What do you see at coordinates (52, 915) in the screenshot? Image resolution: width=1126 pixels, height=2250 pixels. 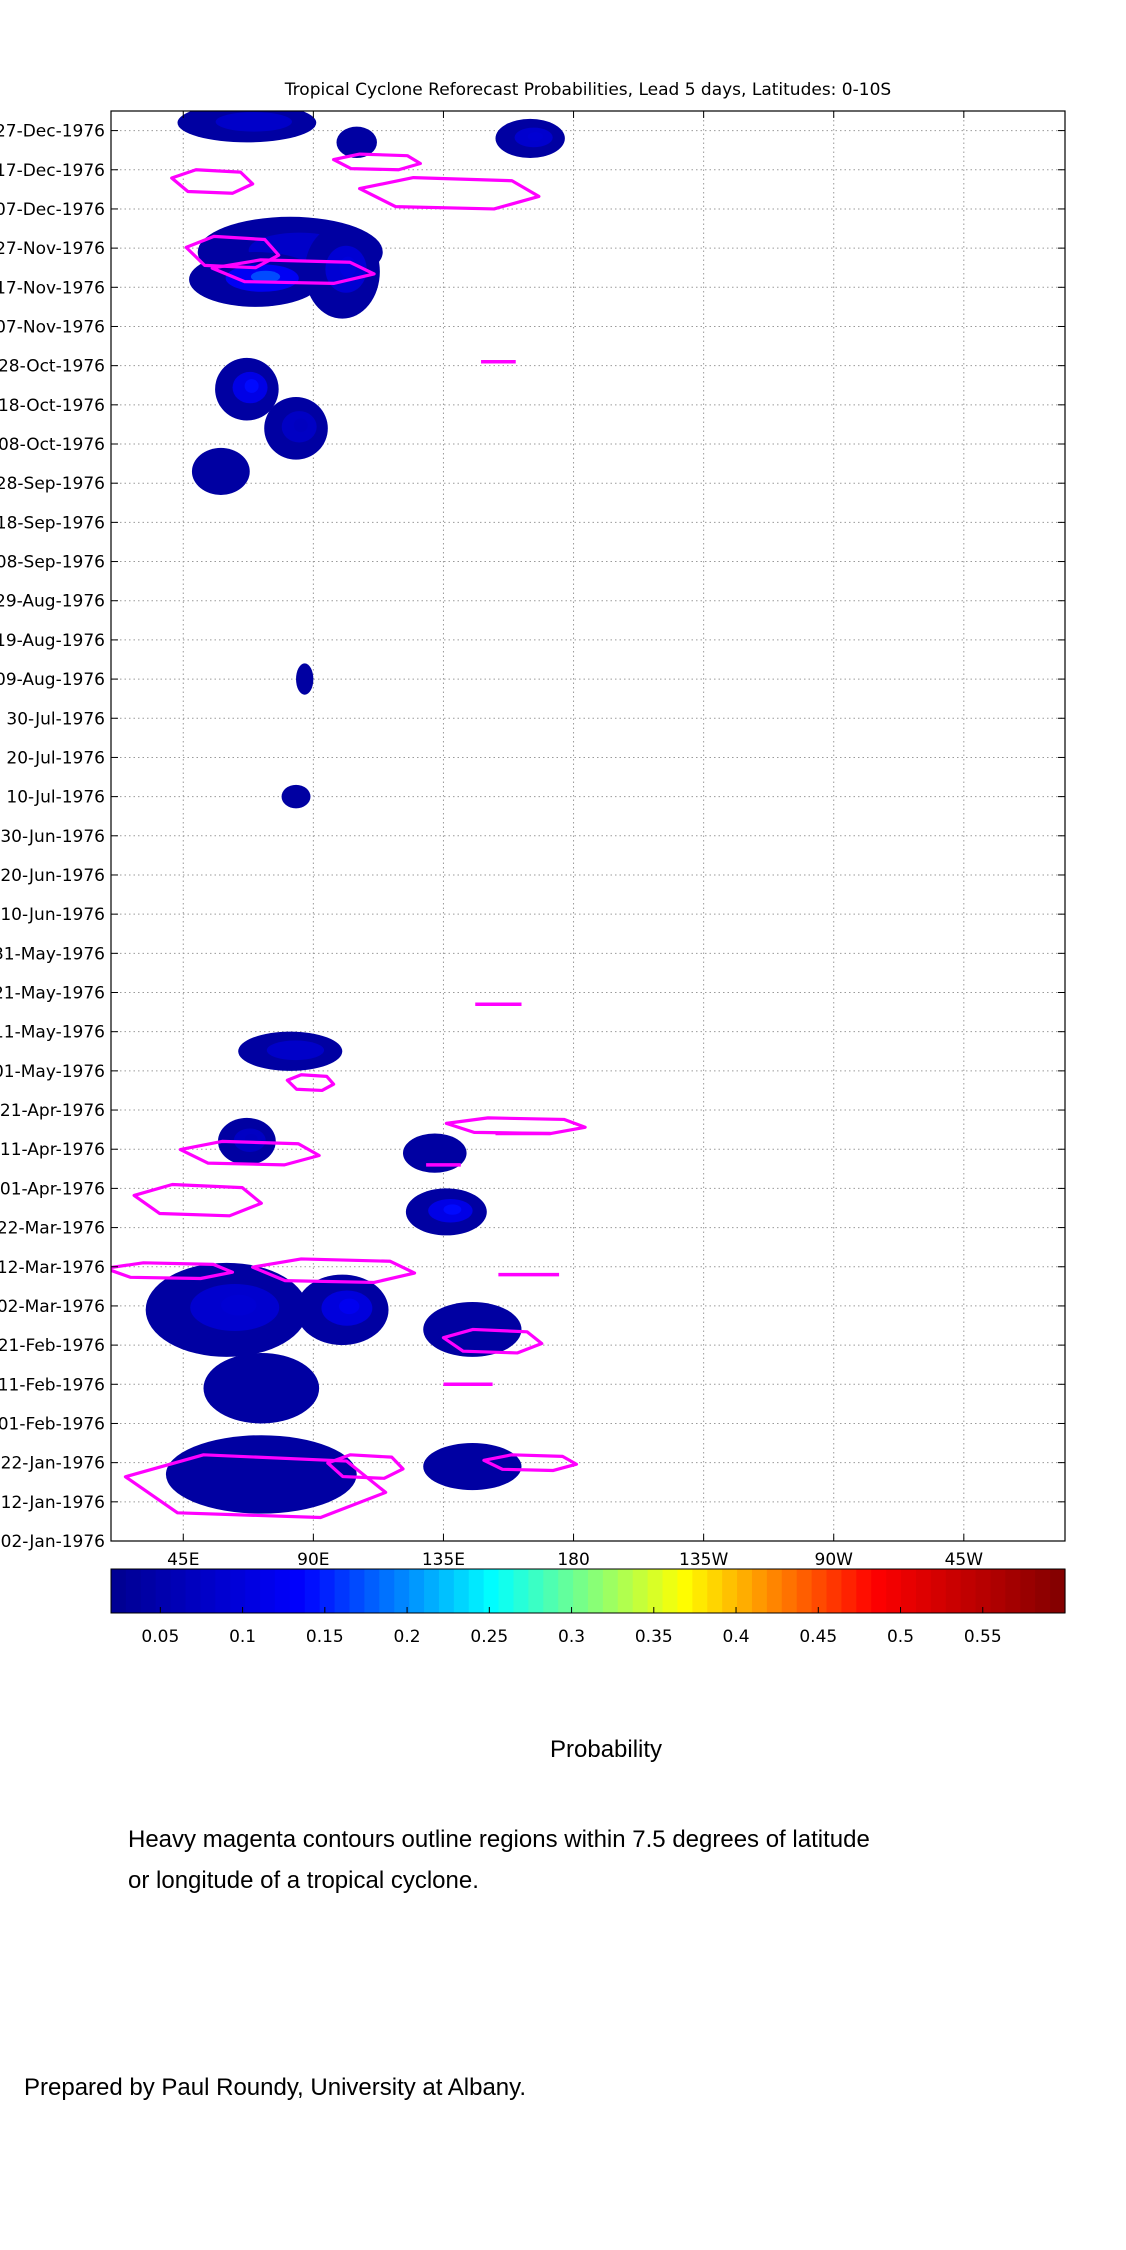 I see `y-tick-label: 10-Jun-1976` at bounding box center [52, 915].